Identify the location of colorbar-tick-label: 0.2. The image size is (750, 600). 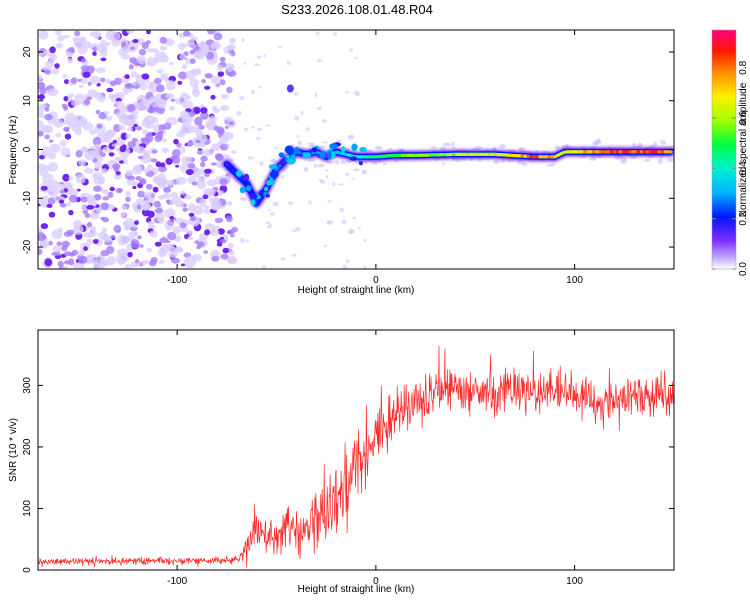
(743, 218).